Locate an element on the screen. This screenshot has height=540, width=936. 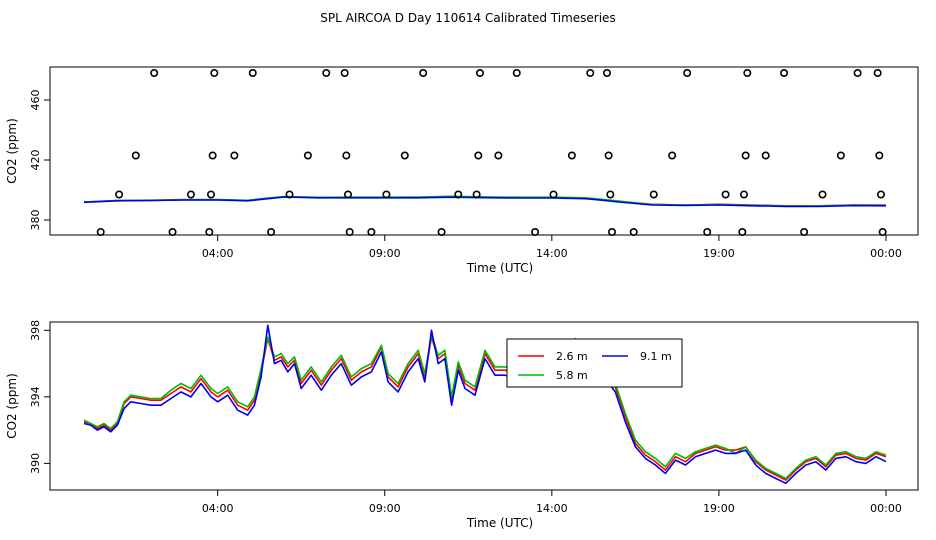
series-line-9-1-m is located at coordinates (485, 202).